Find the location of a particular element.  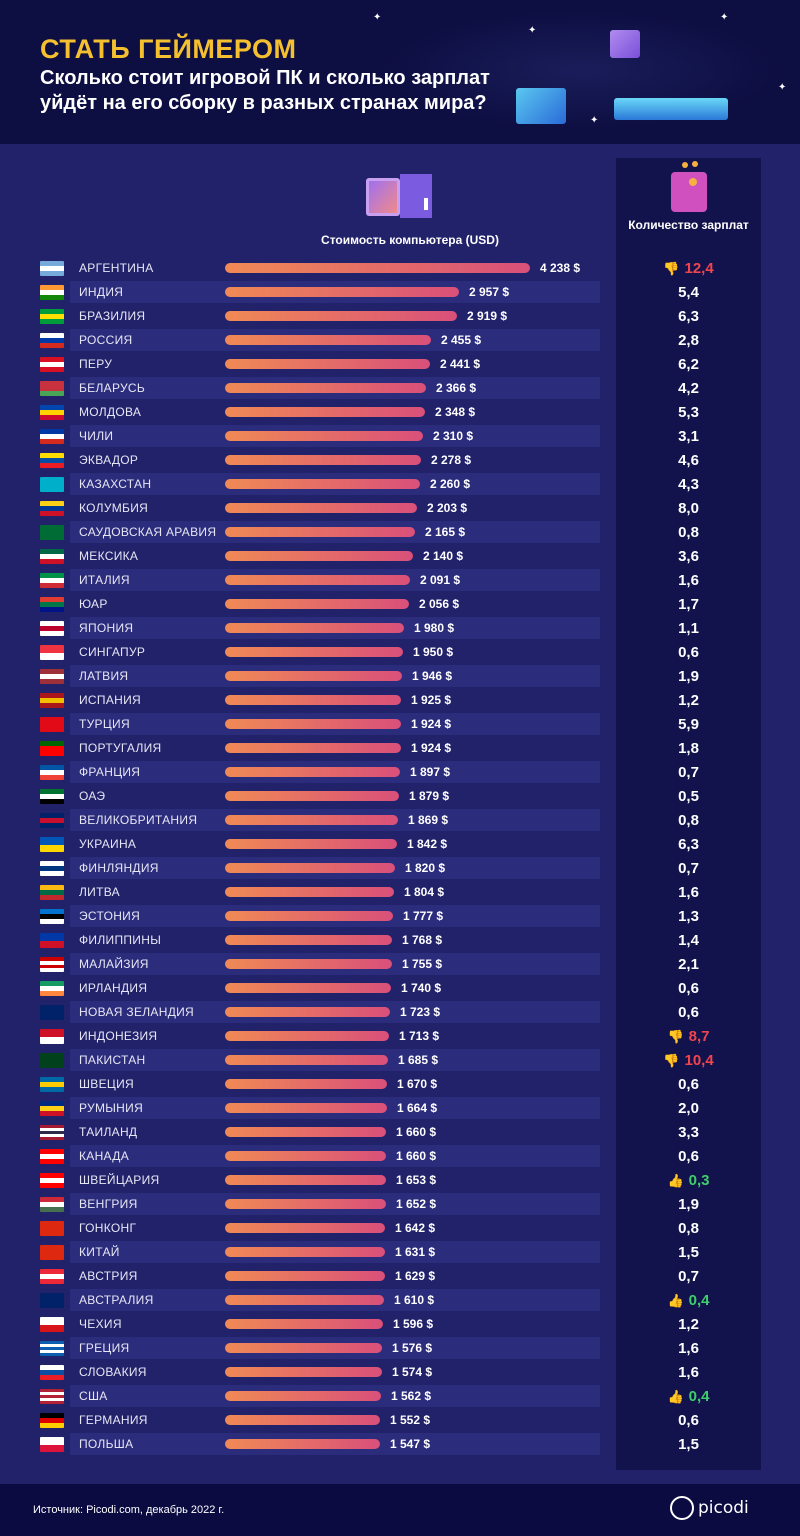

cost-value: 2 455 $ is located at coordinates (461, 340).